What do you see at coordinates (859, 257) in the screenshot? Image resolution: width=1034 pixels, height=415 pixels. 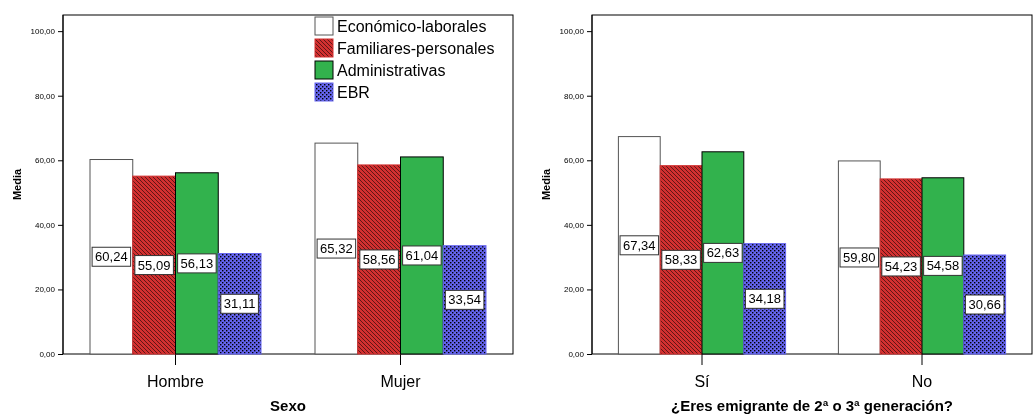 I see `data-label: 59,80` at bounding box center [859, 257].